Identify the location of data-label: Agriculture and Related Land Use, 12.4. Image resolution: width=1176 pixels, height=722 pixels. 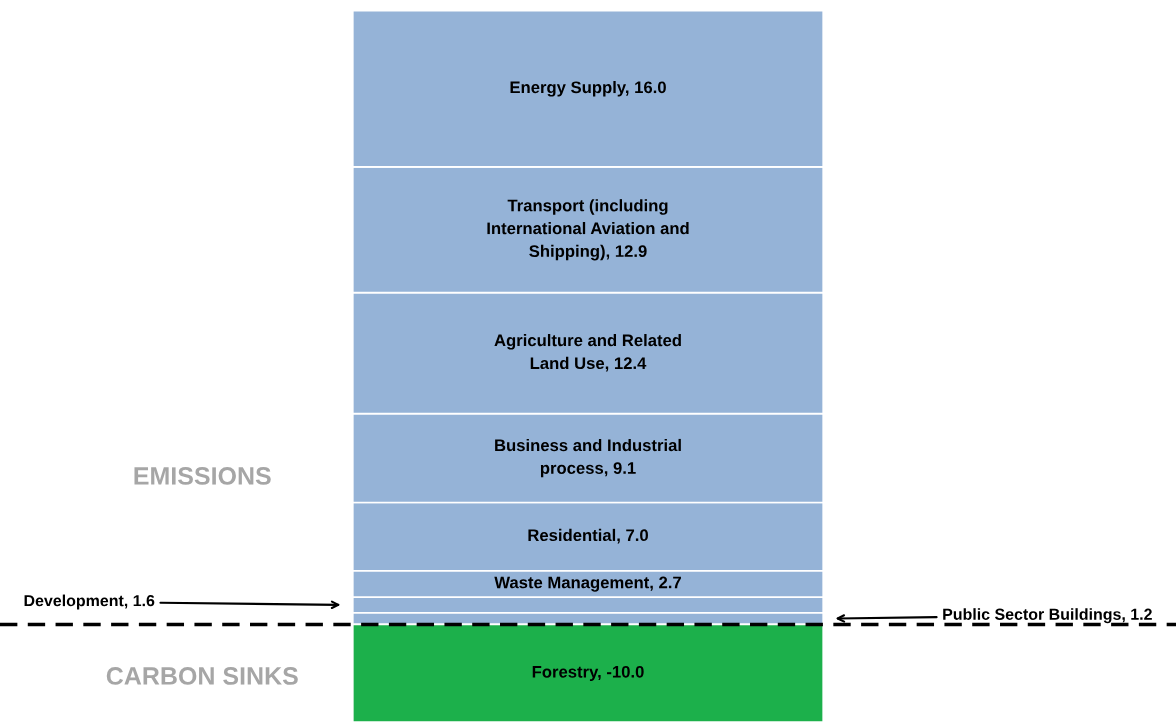
(587, 353).